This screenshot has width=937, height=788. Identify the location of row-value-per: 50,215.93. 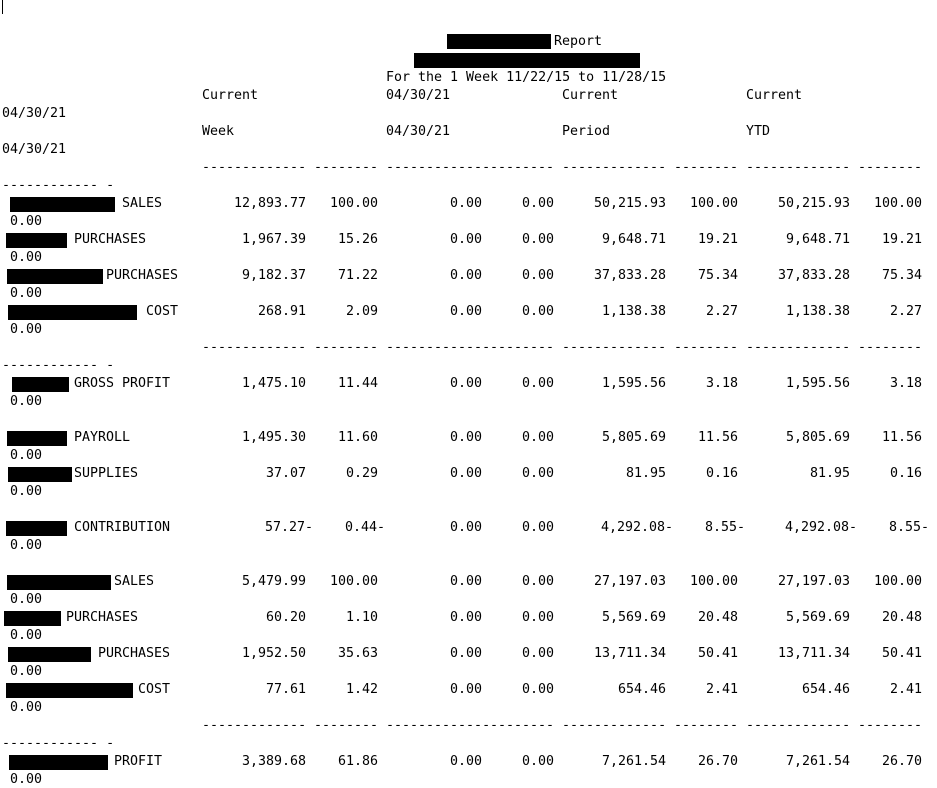
(629, 203).